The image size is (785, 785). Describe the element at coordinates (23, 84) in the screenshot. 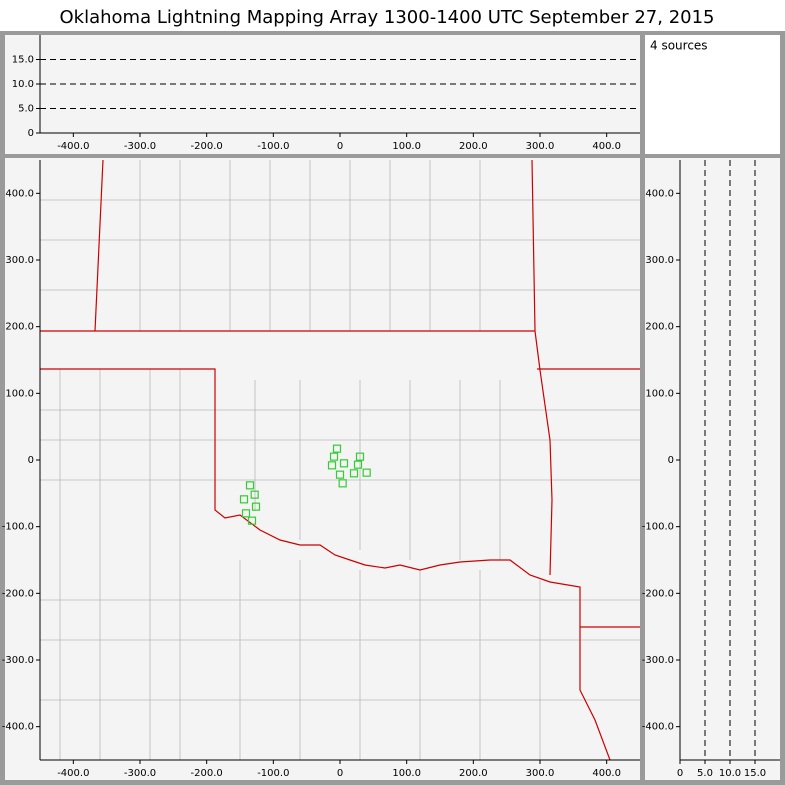

I see `y-tick-label: 10.0` at that location.